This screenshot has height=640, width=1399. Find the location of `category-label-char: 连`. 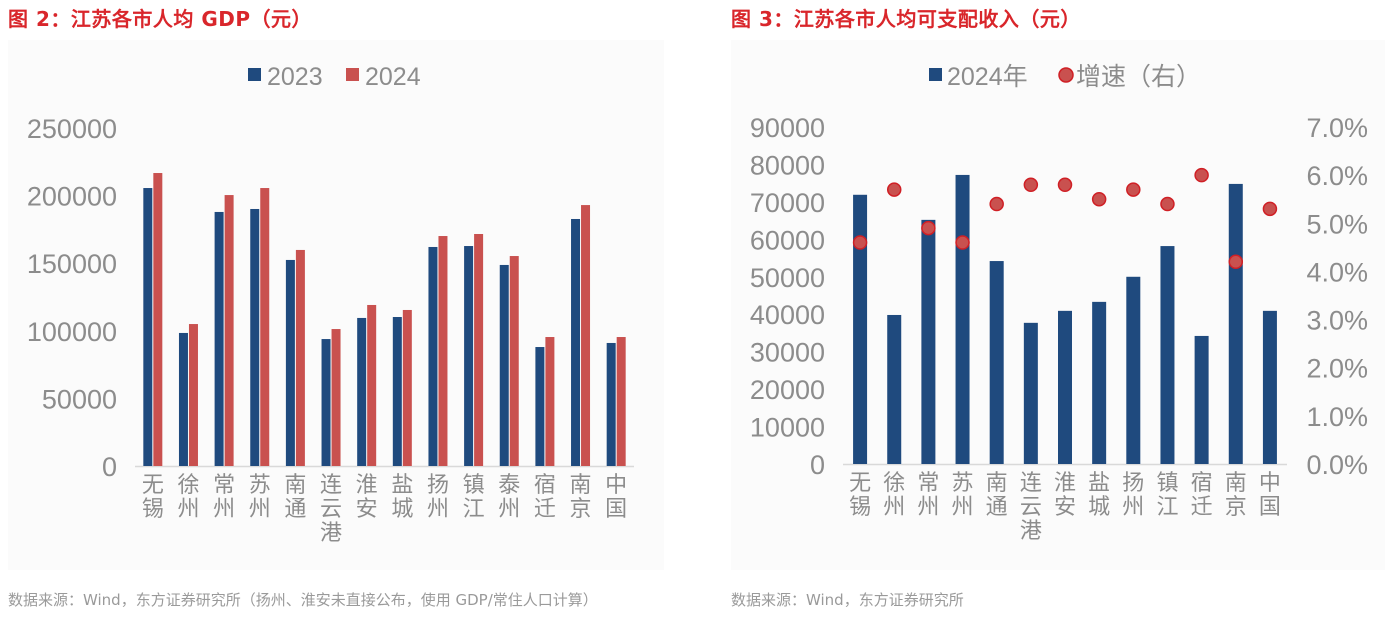

category-label-char: 连 is located at coordinates (331, 485).